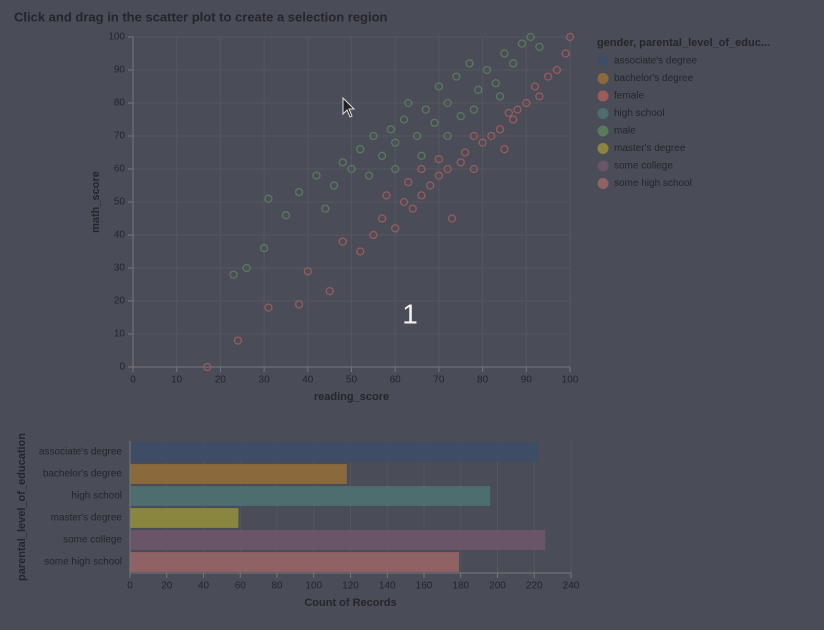 The height and width of the screenshot is (630, 824). What do you see at coordinates (120, 301) in the screenshot?
I see `y-tick-label: 20` at bounding box center [120, 301].